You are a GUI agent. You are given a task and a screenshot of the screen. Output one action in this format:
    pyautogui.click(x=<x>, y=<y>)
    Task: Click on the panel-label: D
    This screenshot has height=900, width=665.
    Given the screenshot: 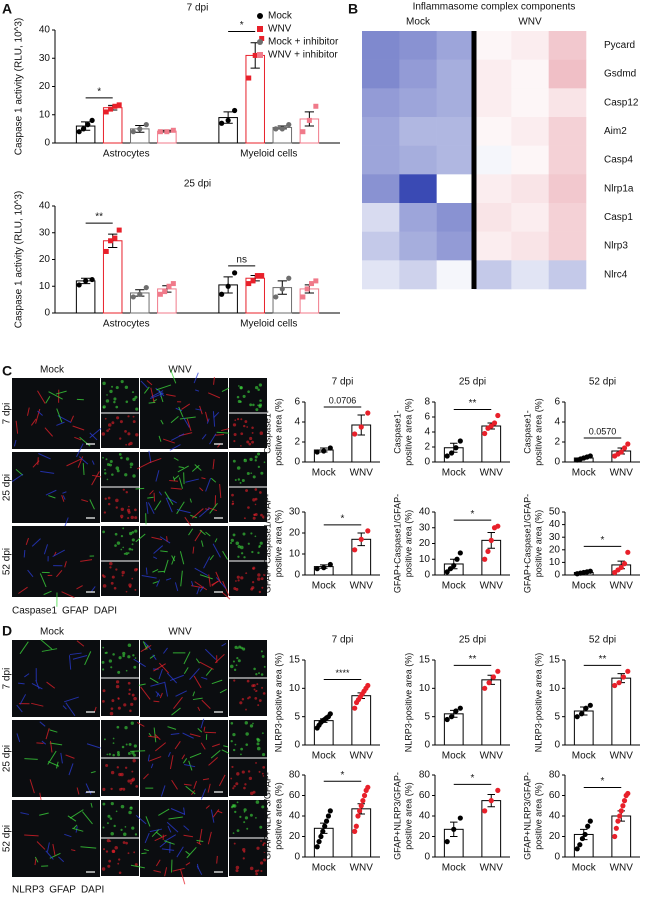 What is the action you would take?
    pyautogui.click(x=7, y=631)
    